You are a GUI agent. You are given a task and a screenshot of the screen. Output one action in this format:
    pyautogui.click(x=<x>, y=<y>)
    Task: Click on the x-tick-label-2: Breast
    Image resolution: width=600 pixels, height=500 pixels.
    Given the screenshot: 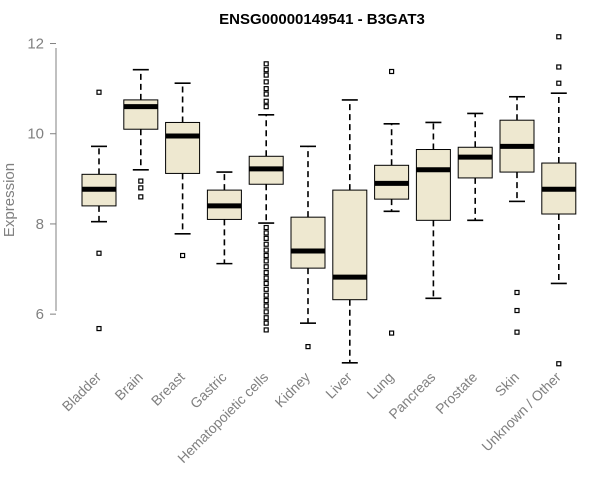 What is the action you would take?
    pyautogui.click(x=168, y=389)
    